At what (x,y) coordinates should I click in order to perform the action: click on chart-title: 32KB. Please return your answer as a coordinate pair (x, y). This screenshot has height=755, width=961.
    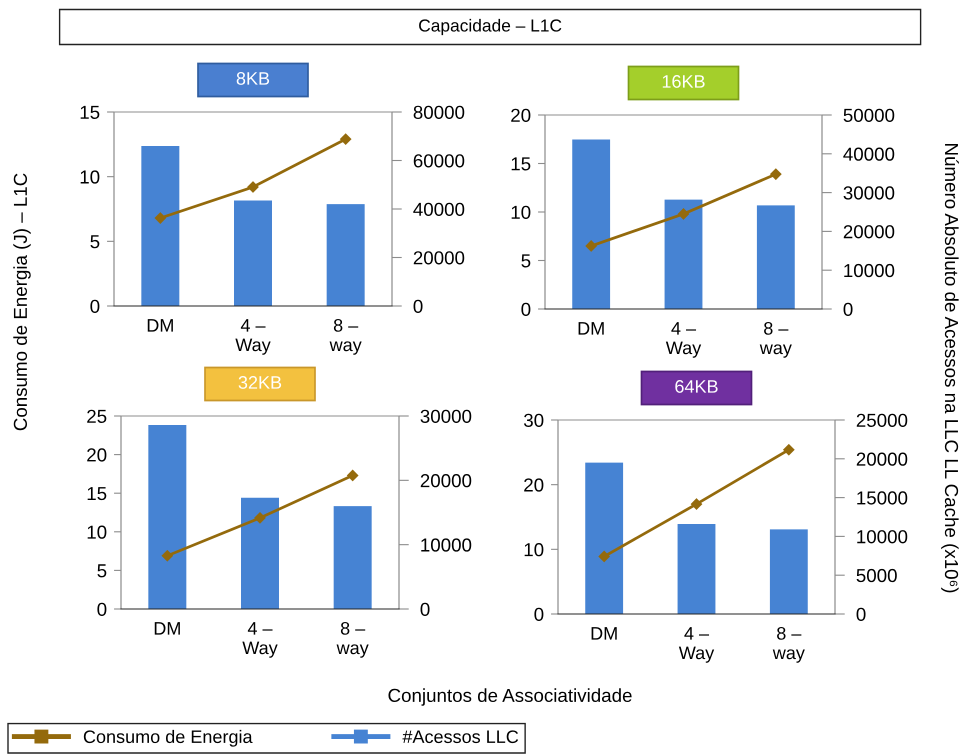
    Looking at the image, I should click on (260, 382).